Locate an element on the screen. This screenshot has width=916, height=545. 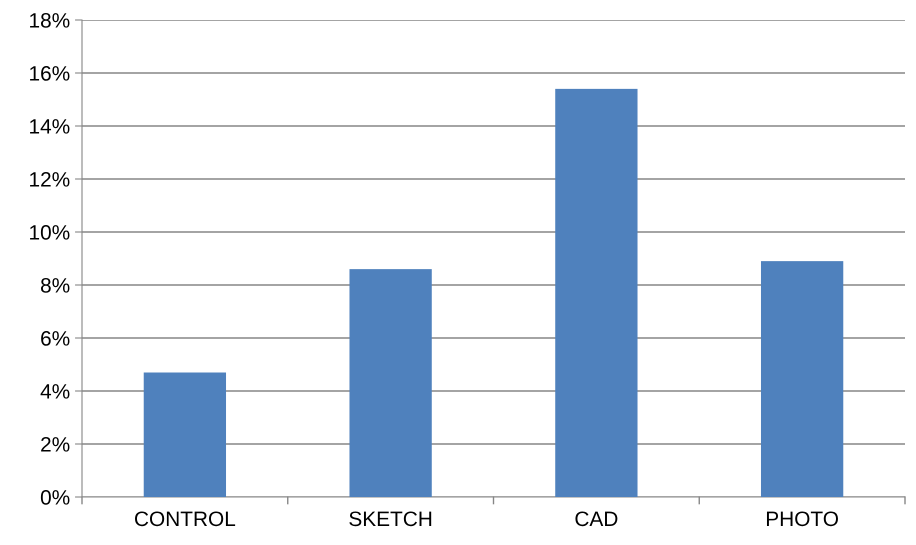
x-tick-label: SKETCH is located at coordinates (390, 518).